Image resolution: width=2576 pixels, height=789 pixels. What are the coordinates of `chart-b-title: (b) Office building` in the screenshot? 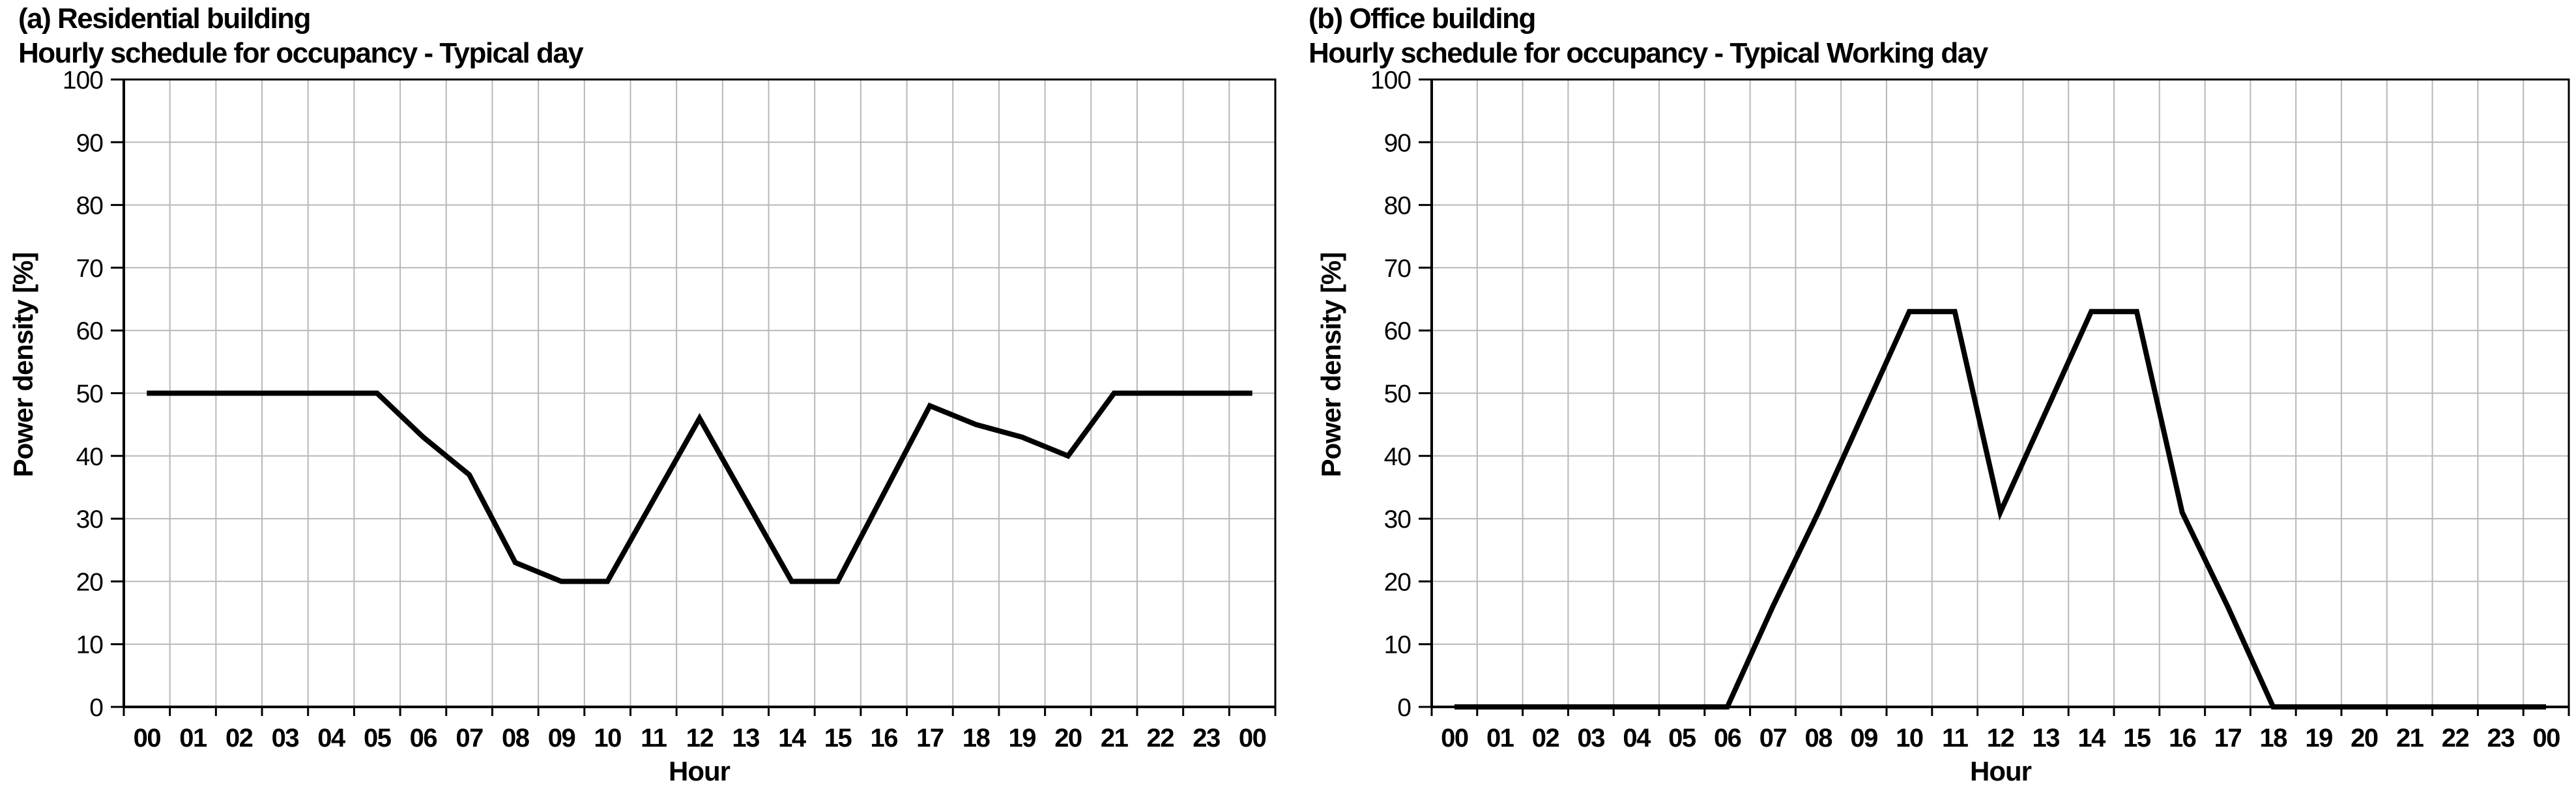 It's located at (1423, 19).